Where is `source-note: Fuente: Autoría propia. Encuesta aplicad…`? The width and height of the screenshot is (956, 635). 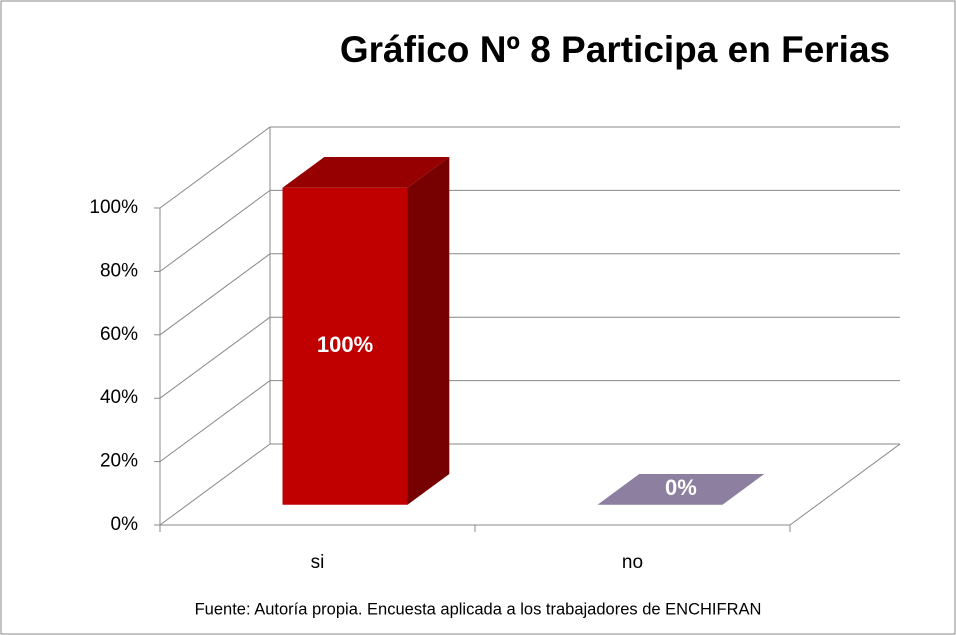
source-note: Fuente: Autoría propia. Encuesta aplicad… is located at coordinates (478, 609).